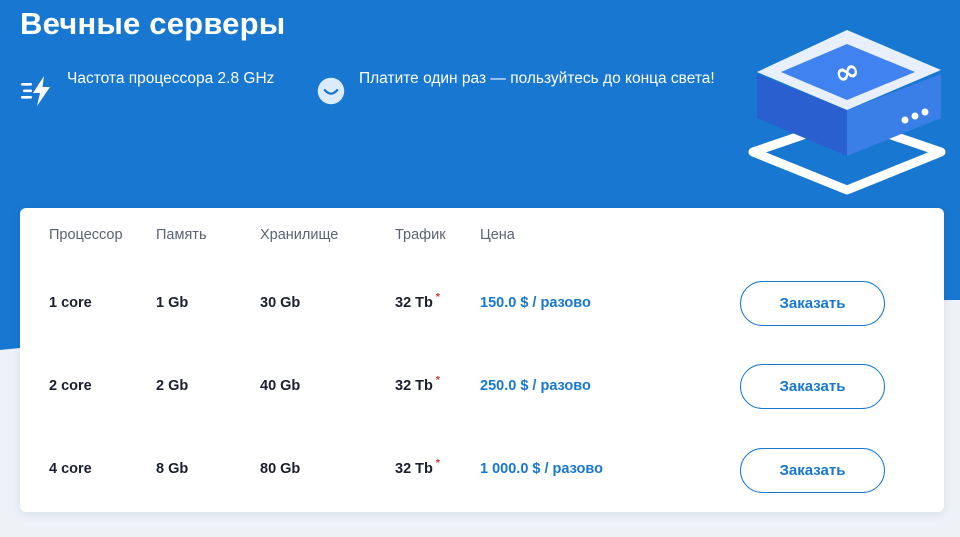 Image resolution: width=960 pixels, height=537 pixels. I want to click on feature-cpu-frequency: Частота процессора 2.8 GHz, so click(155, 88).